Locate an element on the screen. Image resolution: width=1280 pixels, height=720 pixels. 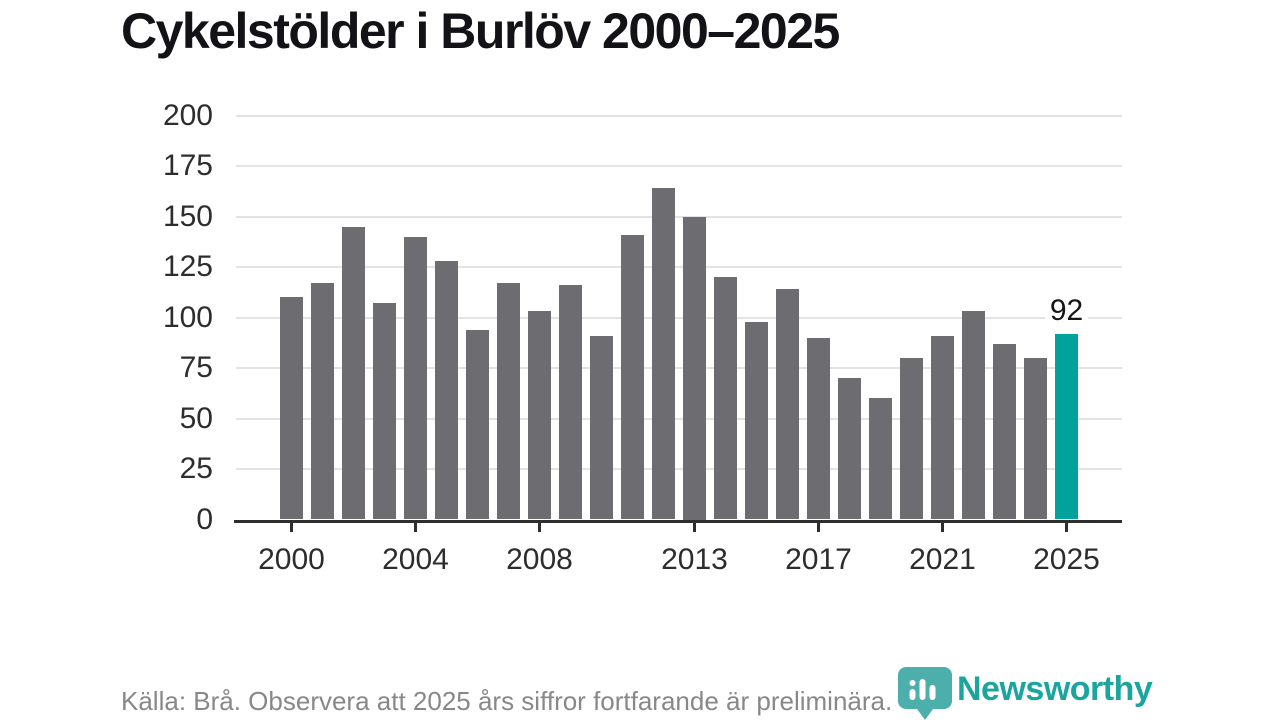
bar-2015 is located at coordinates (756, 420).